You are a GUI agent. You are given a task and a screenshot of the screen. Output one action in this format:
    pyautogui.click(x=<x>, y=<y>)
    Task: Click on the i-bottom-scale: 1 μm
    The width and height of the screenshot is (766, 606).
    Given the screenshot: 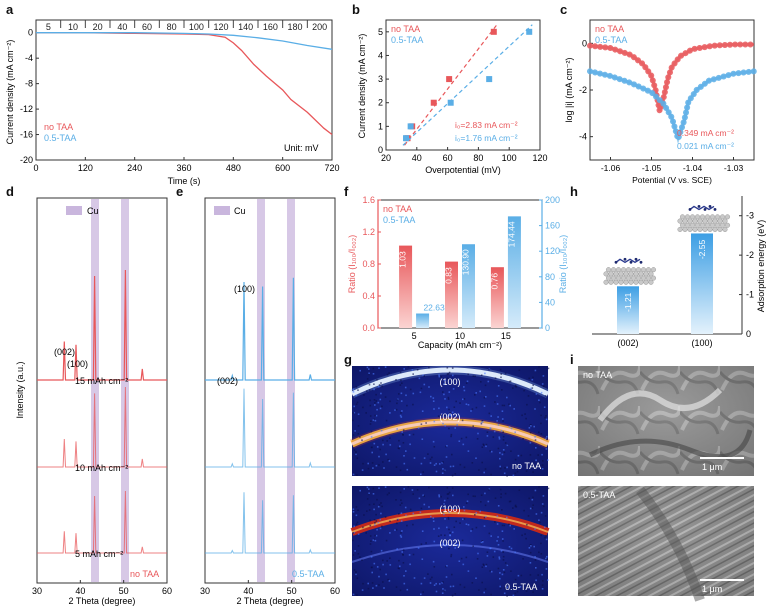 What is the action you would take?
    pyautogui.click(x=712, y=589)
    